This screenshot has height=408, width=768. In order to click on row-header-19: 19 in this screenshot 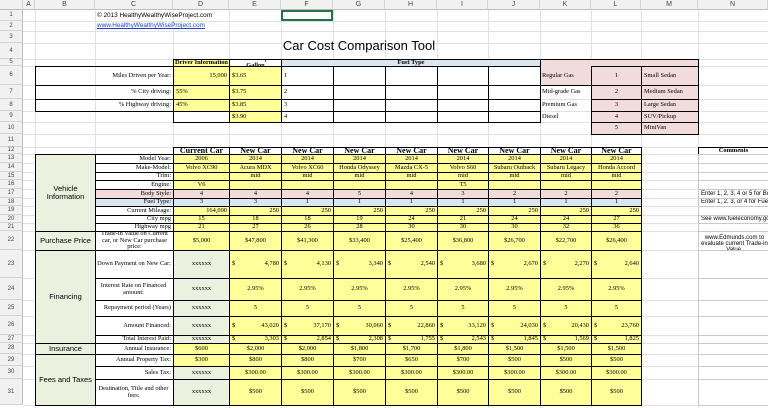, I will do `click(11, 210)`.